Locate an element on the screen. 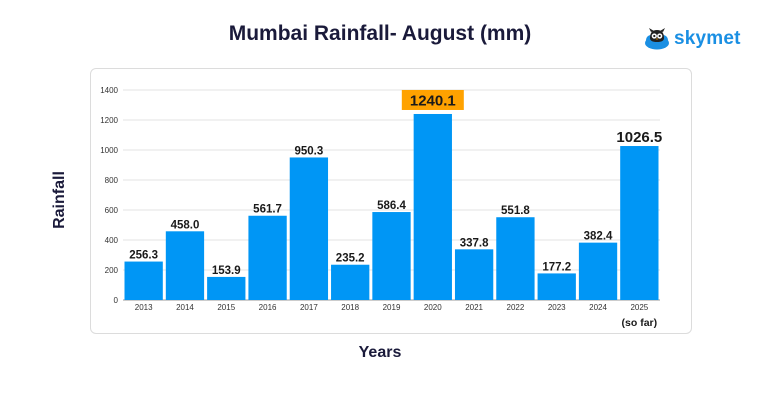 The height and width of the screenshot is (400, 760). value-label: 153.9 is located at coordinates (226, 271).